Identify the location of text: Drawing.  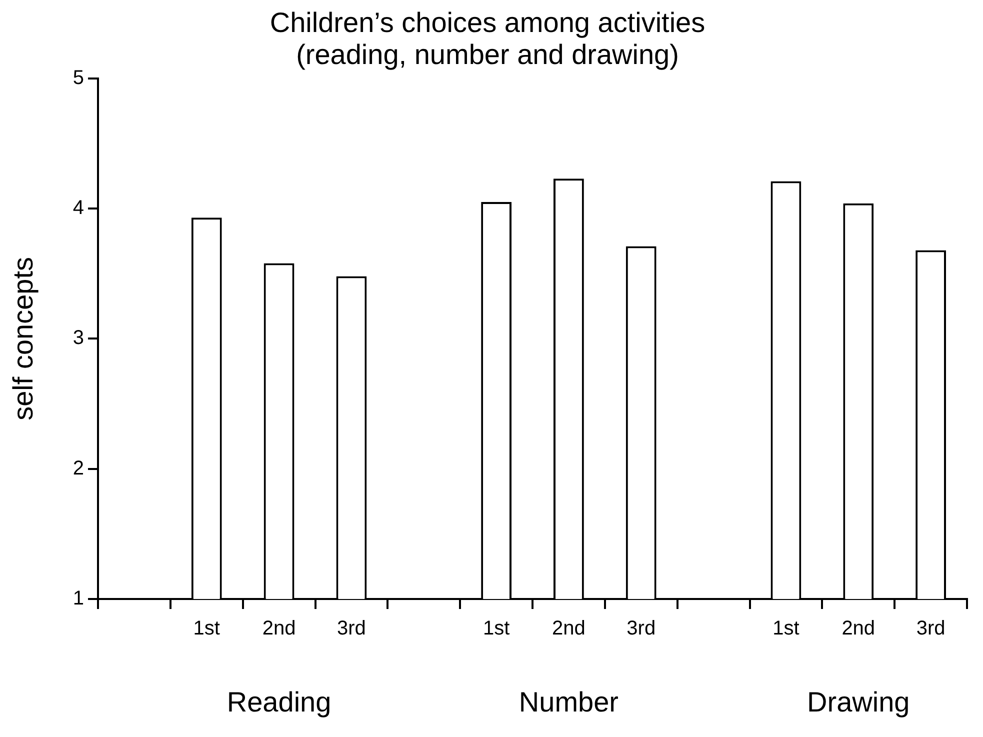
(858, 702).